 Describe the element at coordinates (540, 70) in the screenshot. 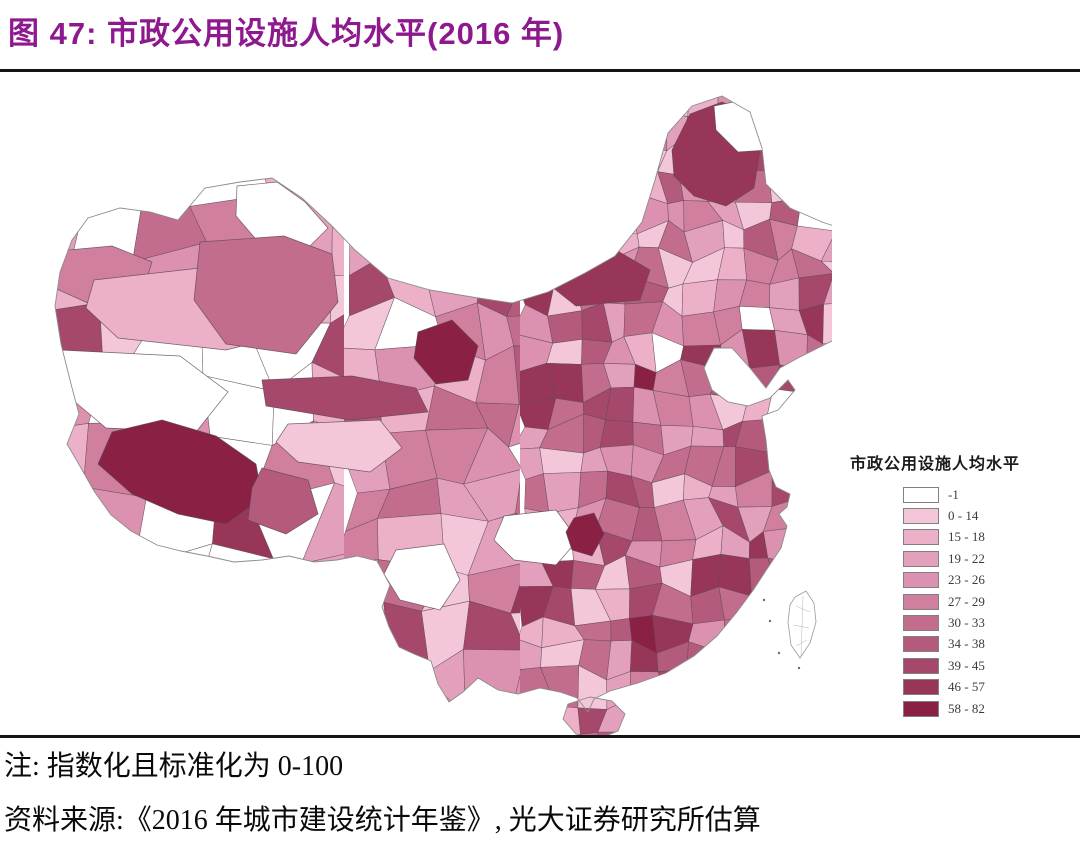

I see `top-rule` at that location.